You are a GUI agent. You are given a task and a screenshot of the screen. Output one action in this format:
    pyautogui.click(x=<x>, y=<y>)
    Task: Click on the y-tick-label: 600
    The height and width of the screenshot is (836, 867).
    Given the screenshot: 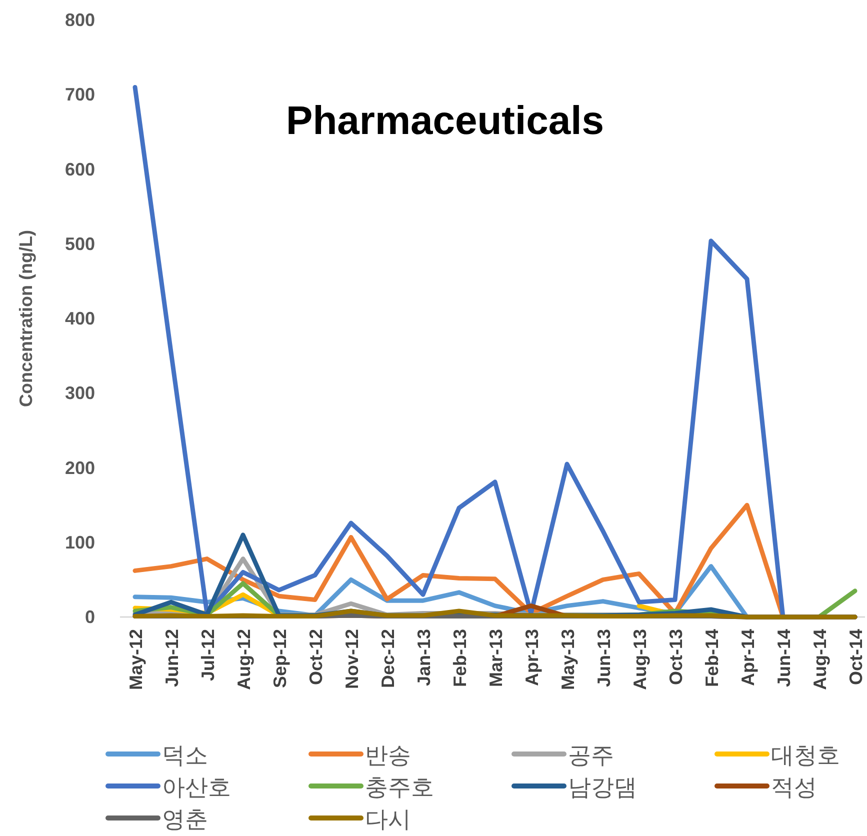 What is the action you would take?
    pyautogui.click(x=79, y=169)
    